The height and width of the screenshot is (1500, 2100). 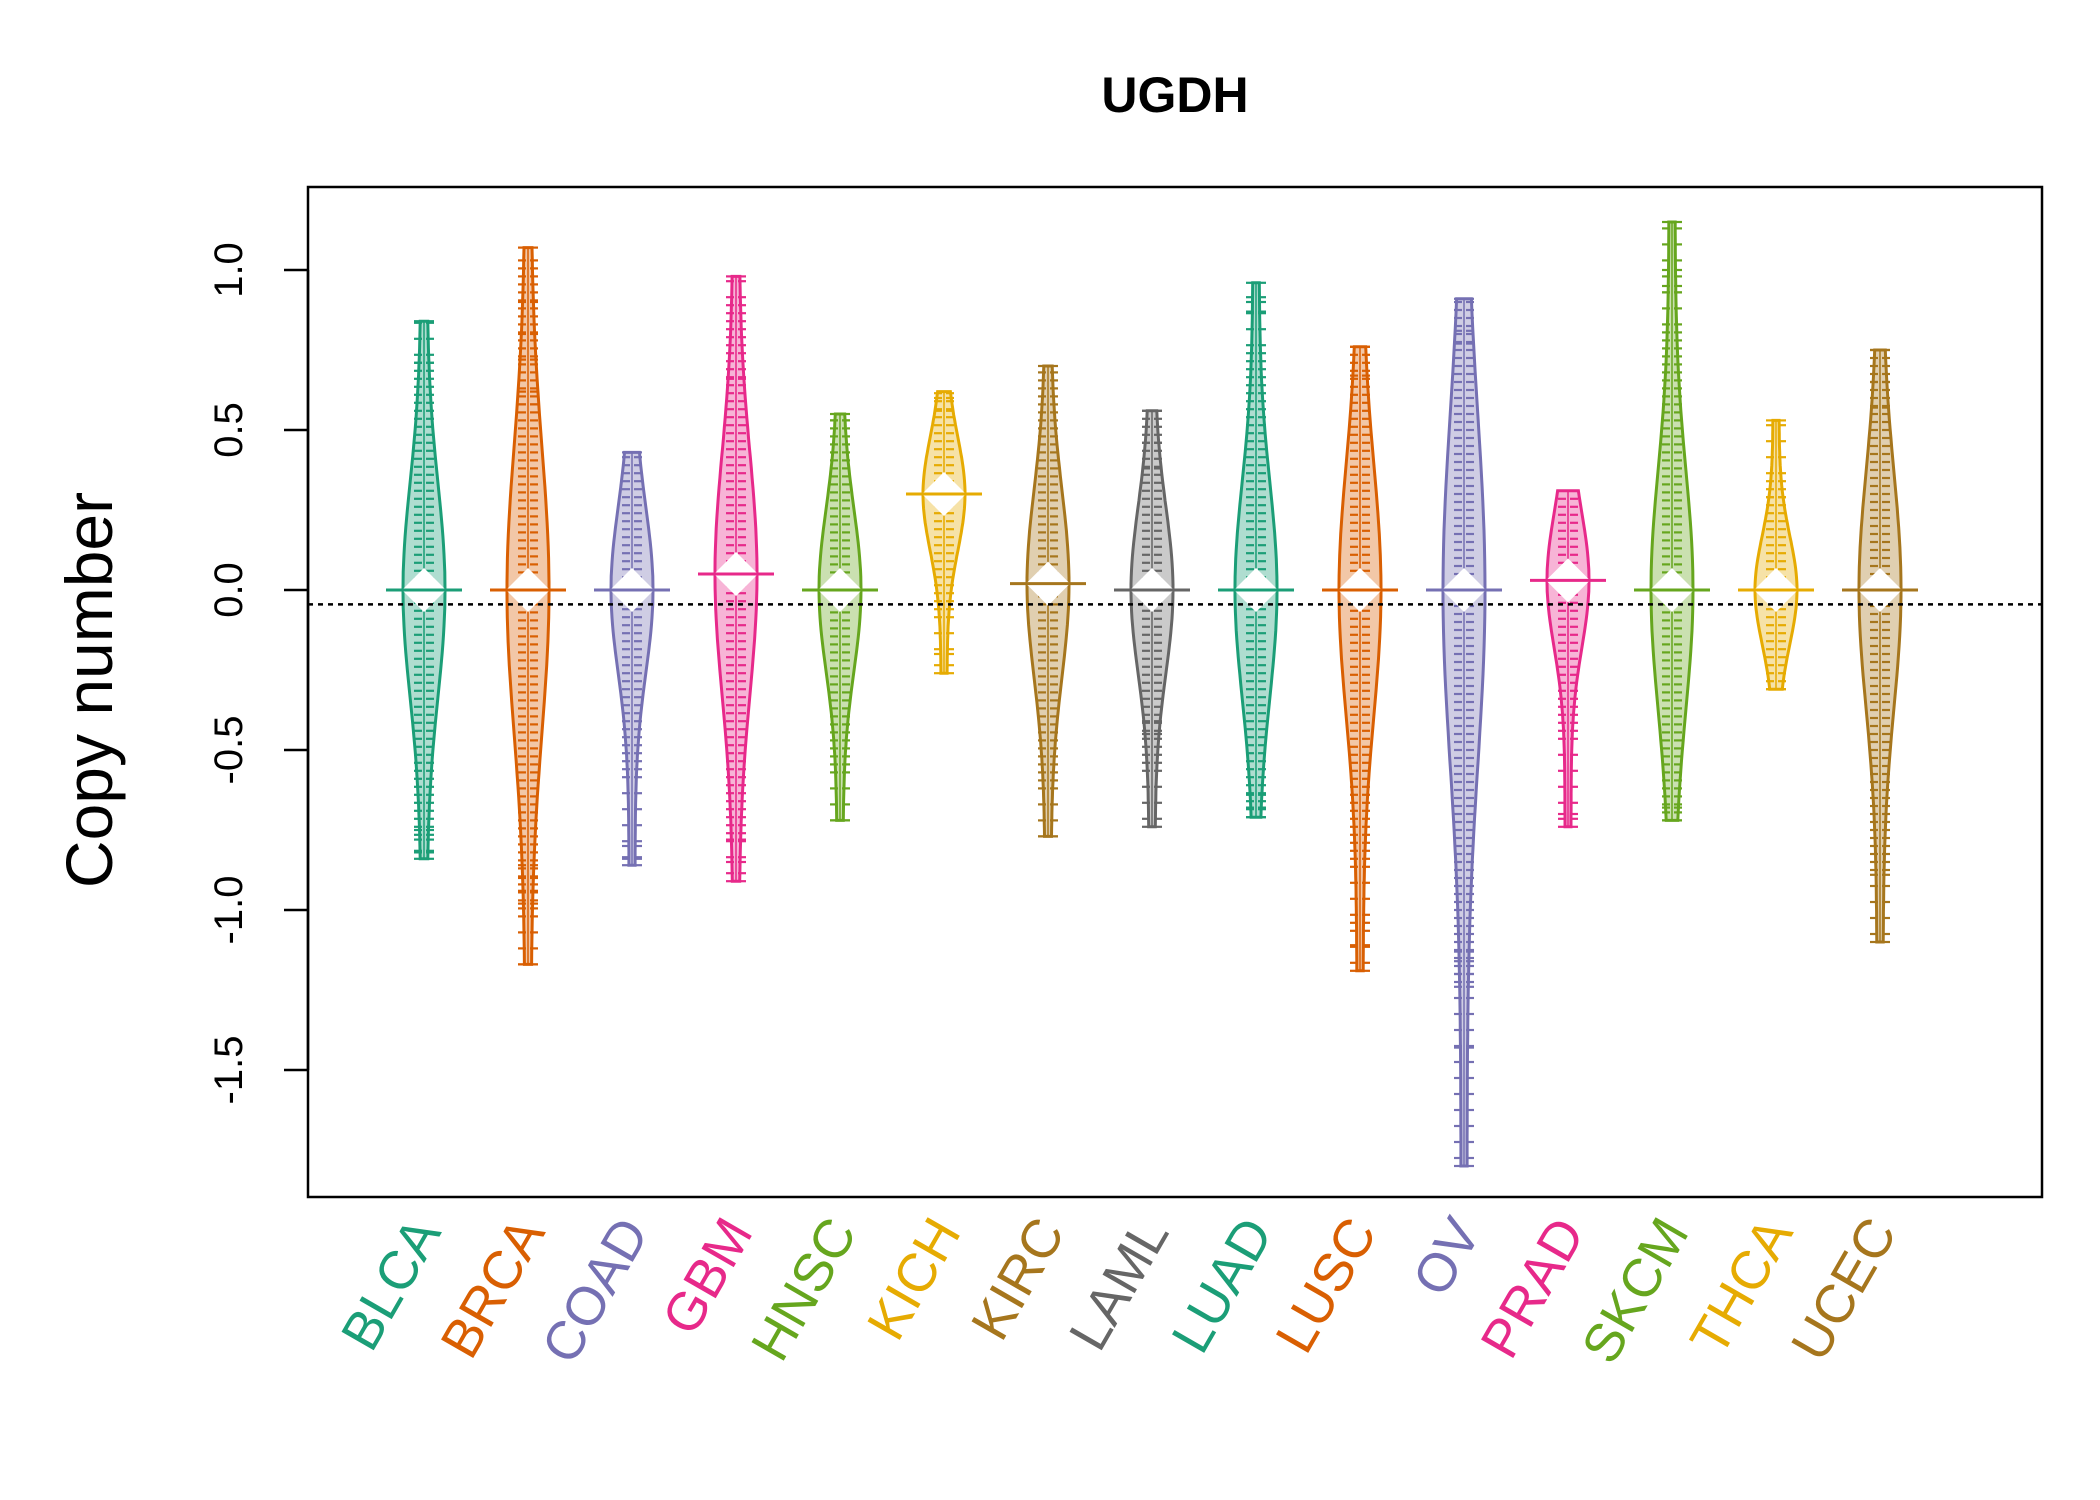 I want to click on bean-brca, so click(x=528, y=606).